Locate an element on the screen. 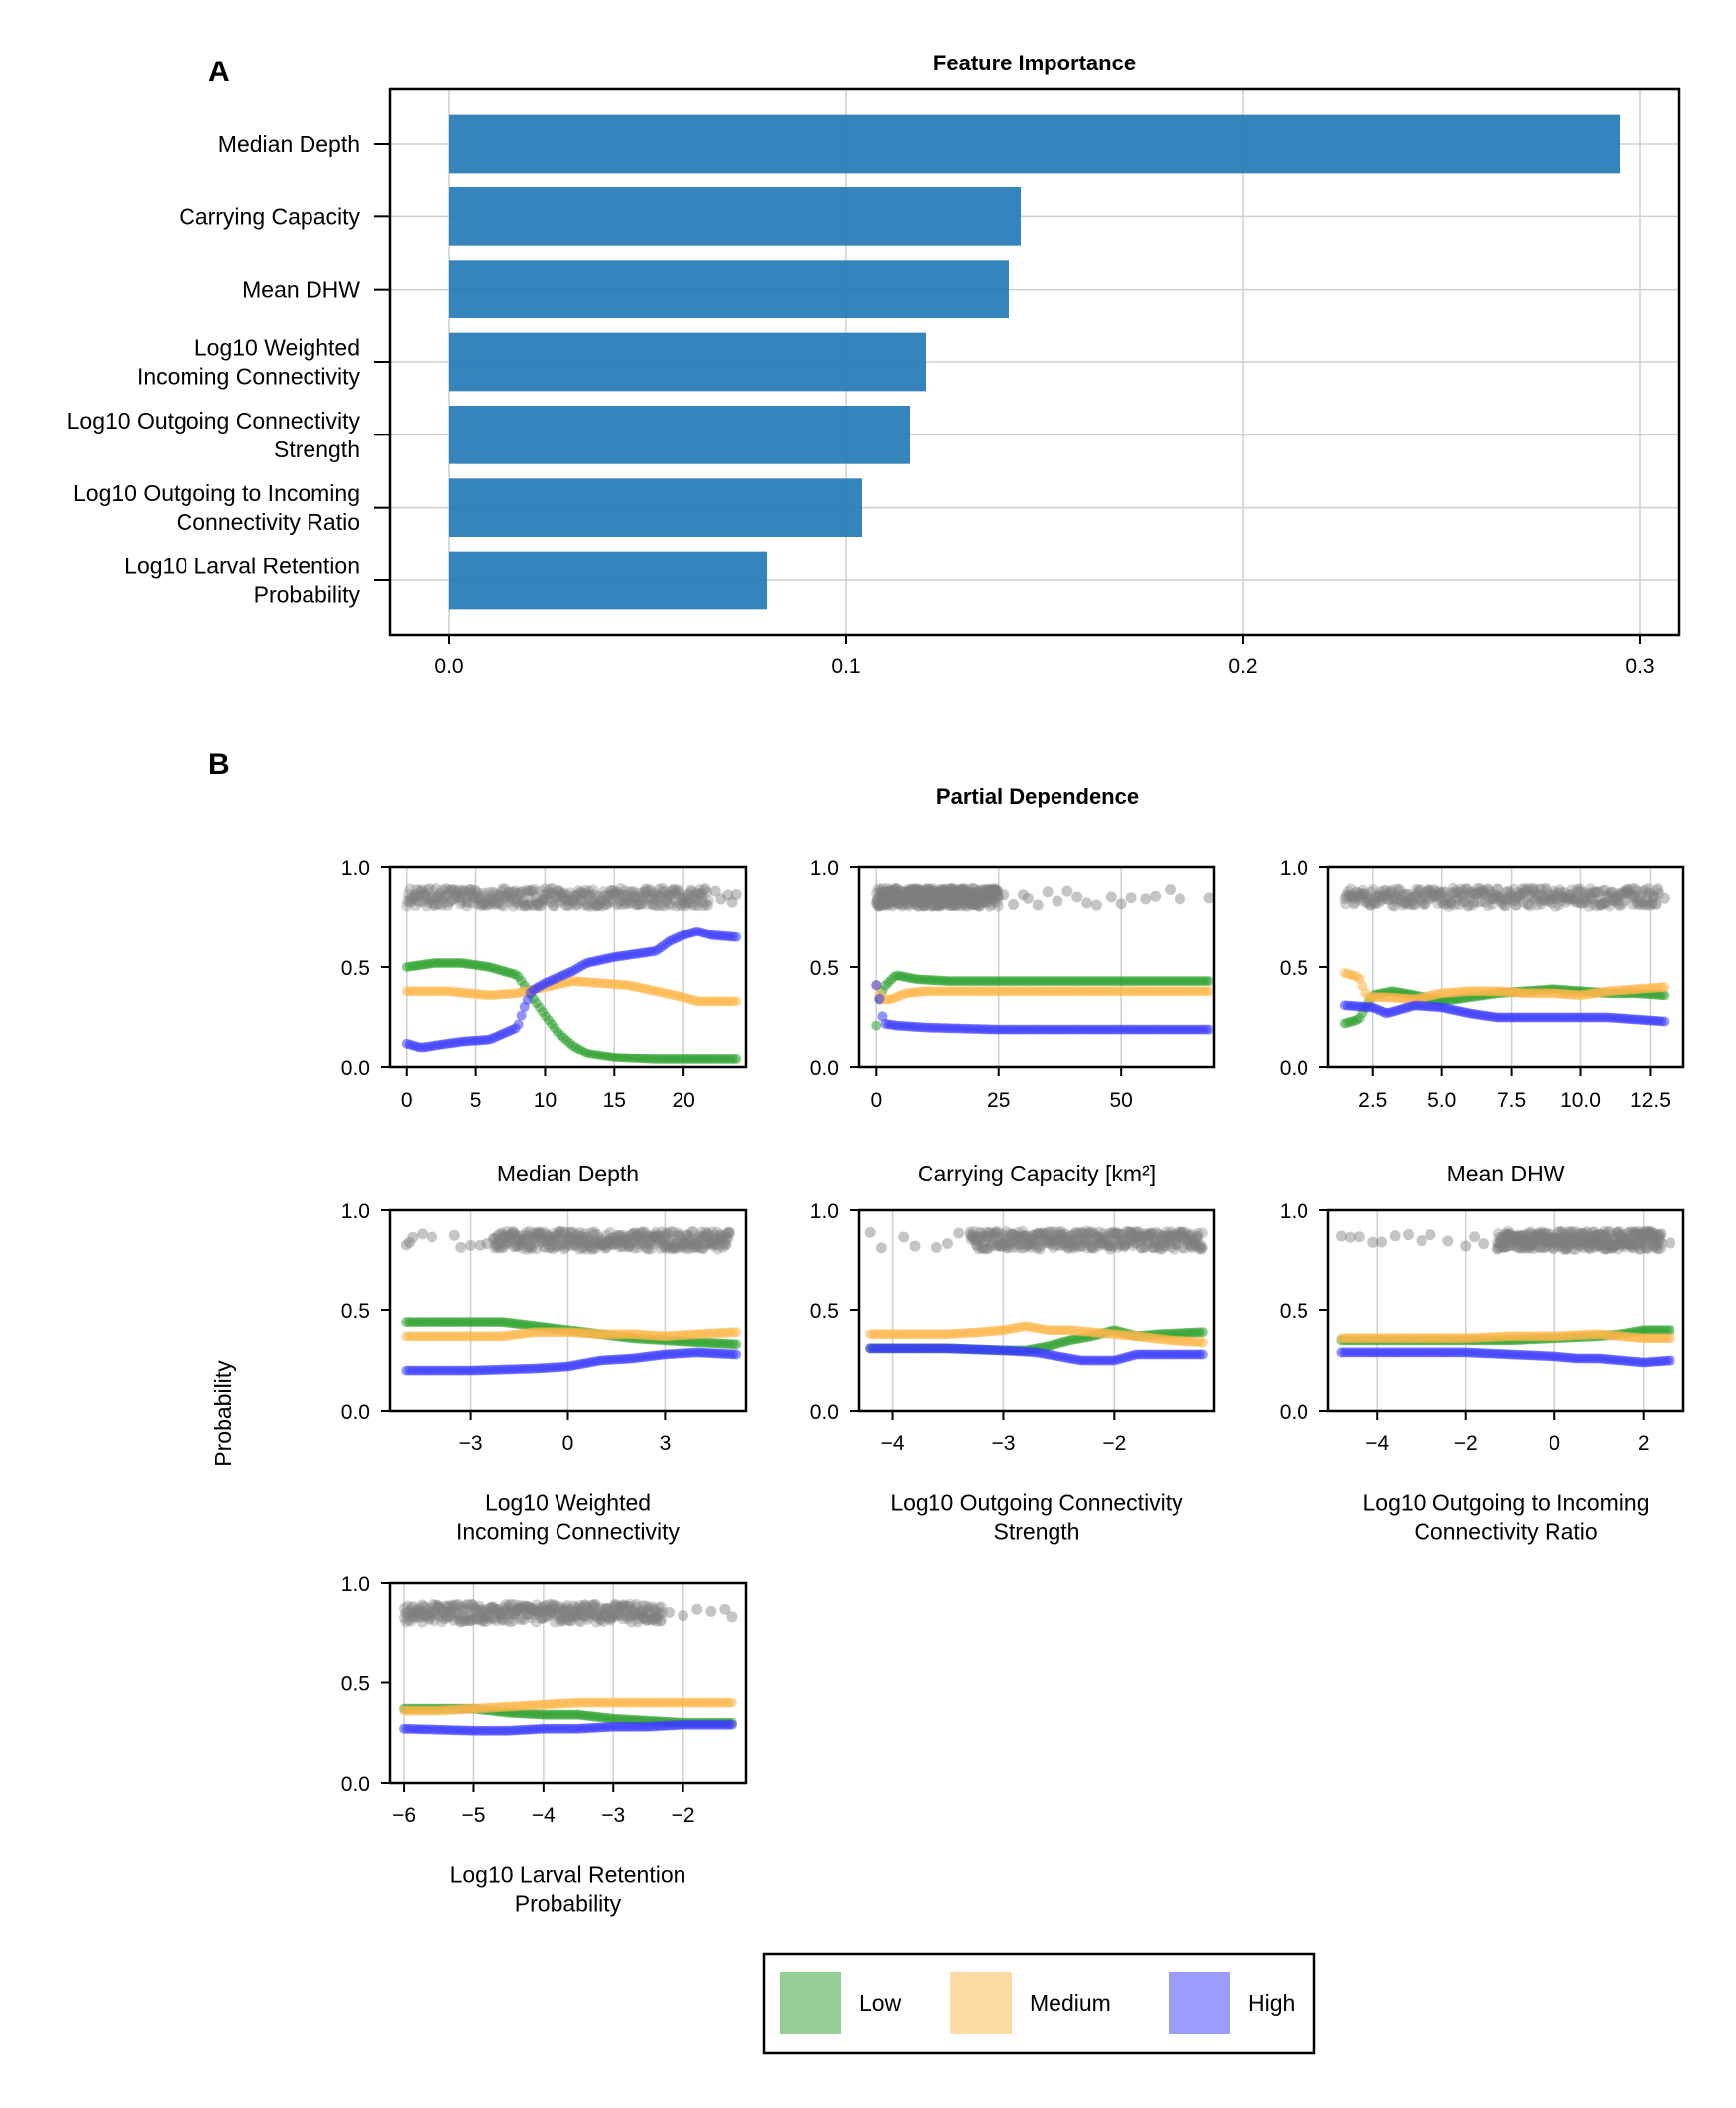  x-tick-label: −4 is located at coordinates (544, 1815).